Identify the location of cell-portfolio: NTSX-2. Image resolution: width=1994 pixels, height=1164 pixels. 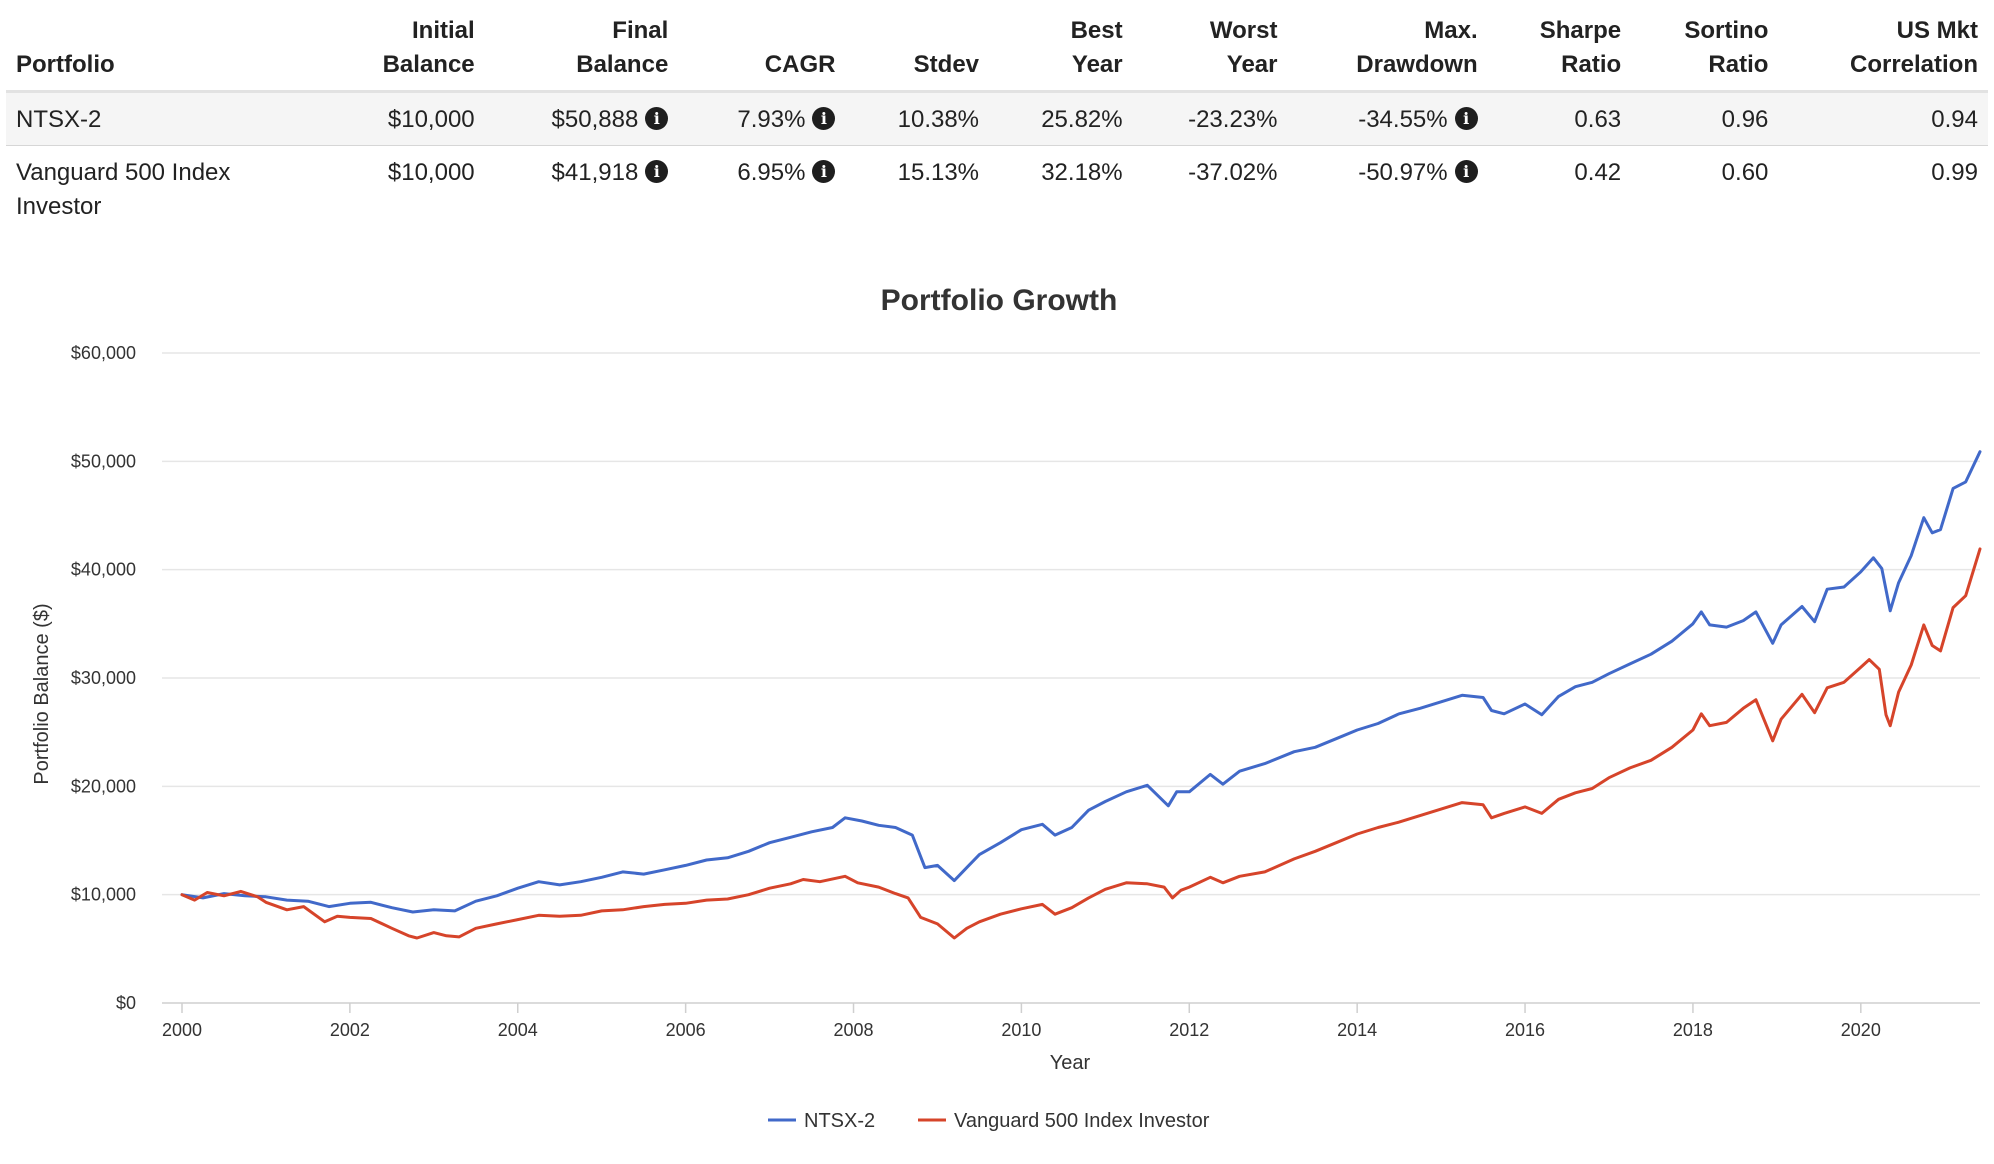
(166, 118).